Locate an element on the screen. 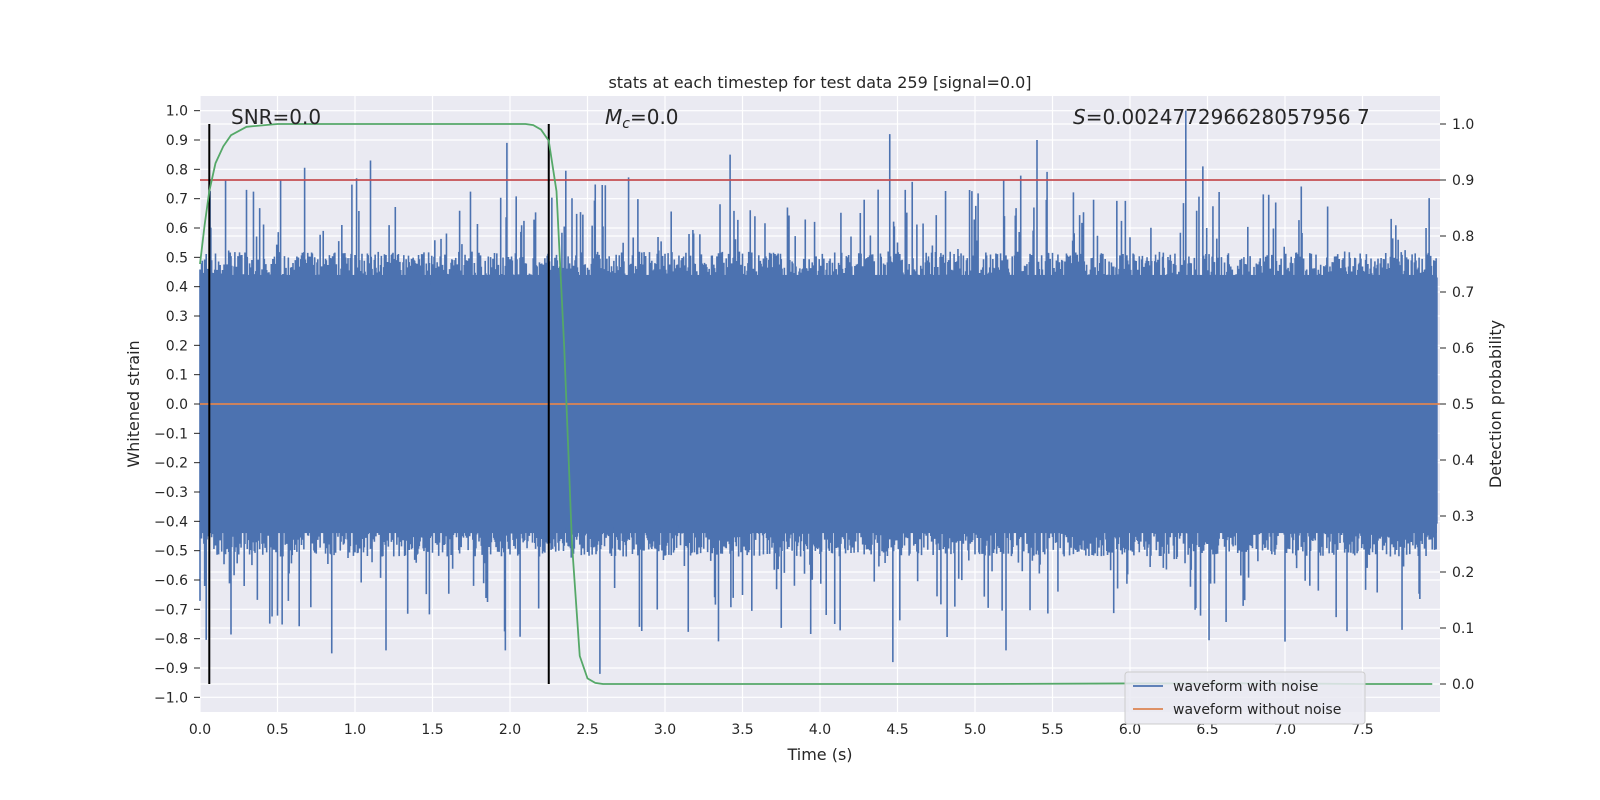 The height and width of the screenshot is (800, 1600). y-left-tick-label: 0.5 is located at coordinates (177, 258).